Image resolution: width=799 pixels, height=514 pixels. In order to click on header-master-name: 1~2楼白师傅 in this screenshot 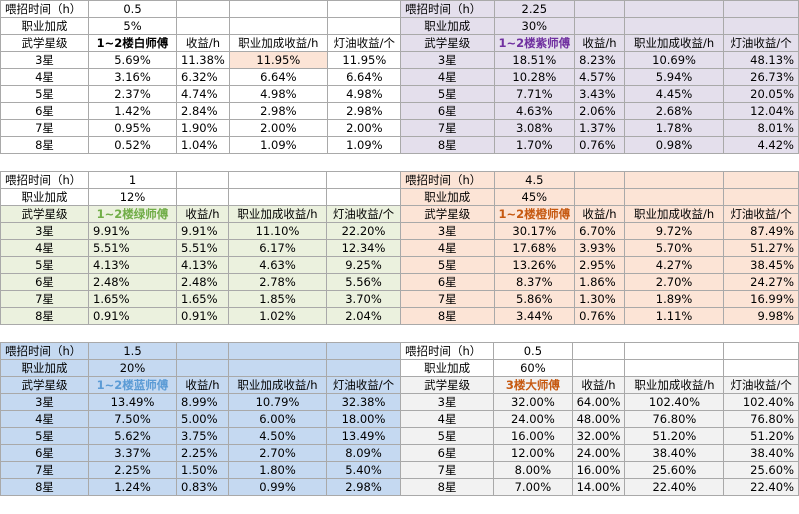, I will do `click(132, 43)`.